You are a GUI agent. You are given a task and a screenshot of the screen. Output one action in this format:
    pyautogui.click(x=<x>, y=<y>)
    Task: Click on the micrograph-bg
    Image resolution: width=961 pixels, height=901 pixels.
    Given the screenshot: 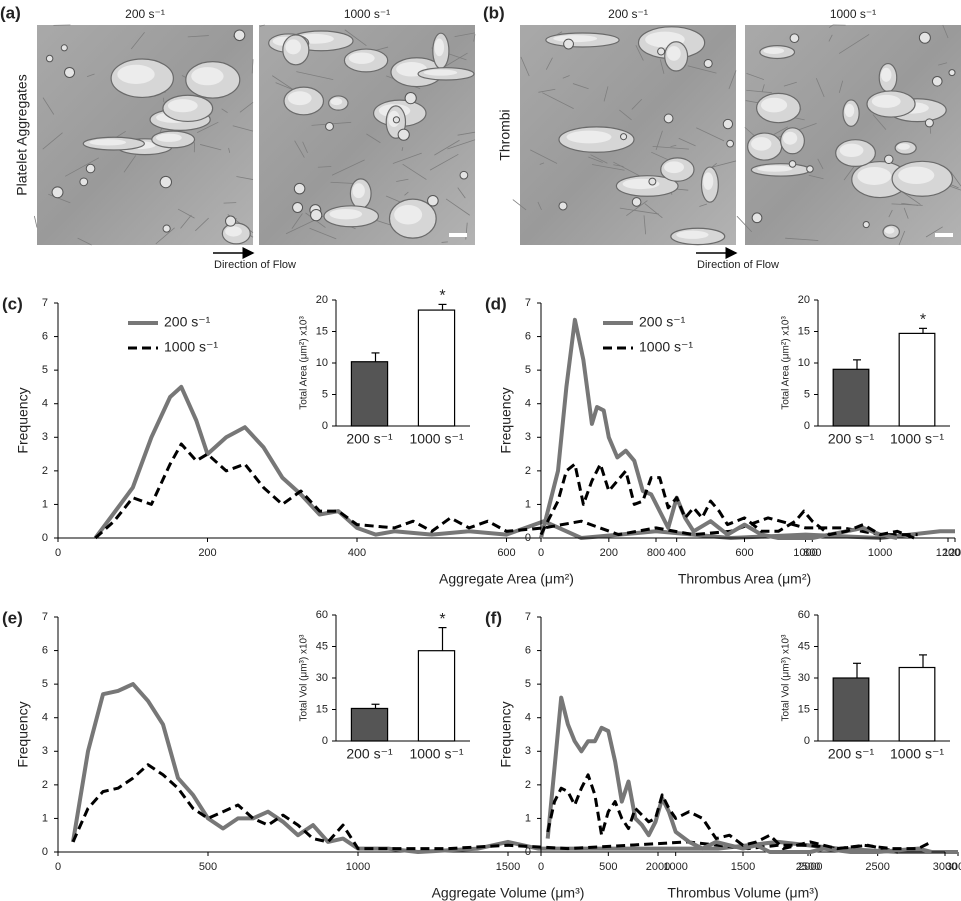 What is the action you would take?
    pyautogui.click(x=145, y=135)
    